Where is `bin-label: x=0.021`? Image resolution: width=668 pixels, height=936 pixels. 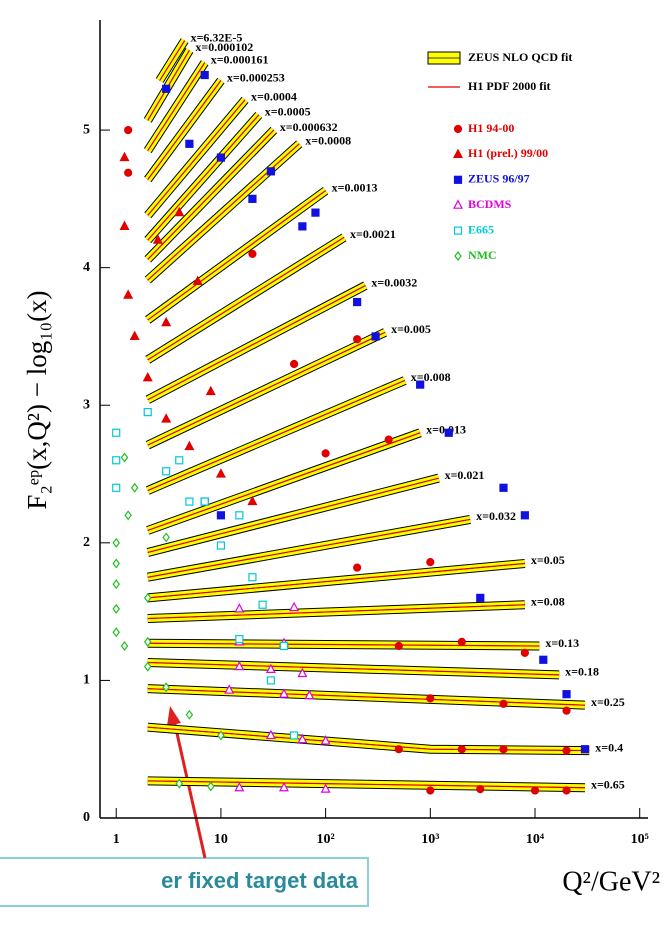 bin-label: x=0.021 is located at coordinates (465, 475).